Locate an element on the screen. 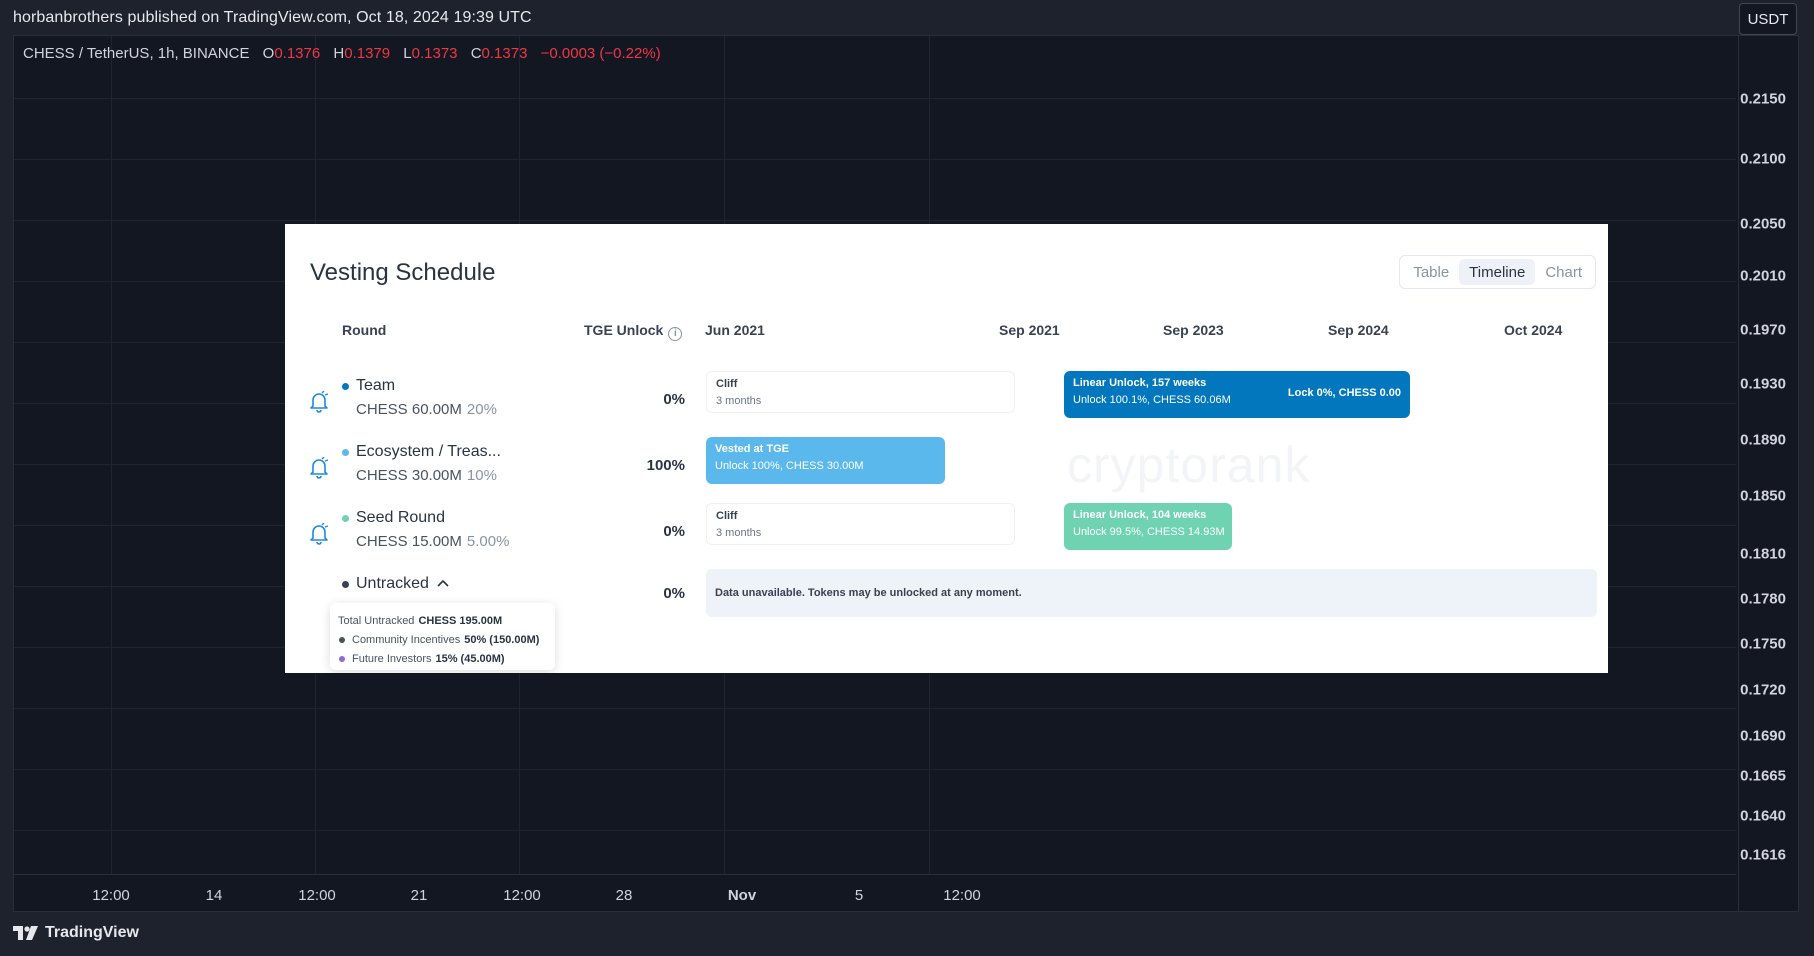  panel-title: Vesting Schedule is located at coordinates (403, 272).